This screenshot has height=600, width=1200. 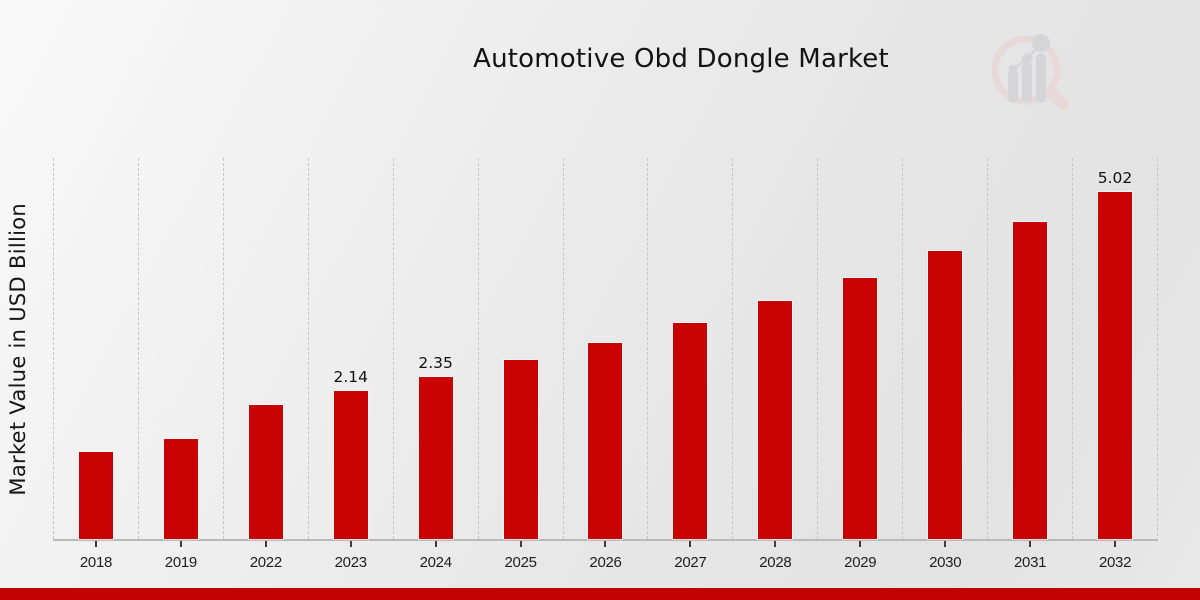 I want to click on chart-title: Automotive Obd Dongle Market, so click(x=681, y=59).